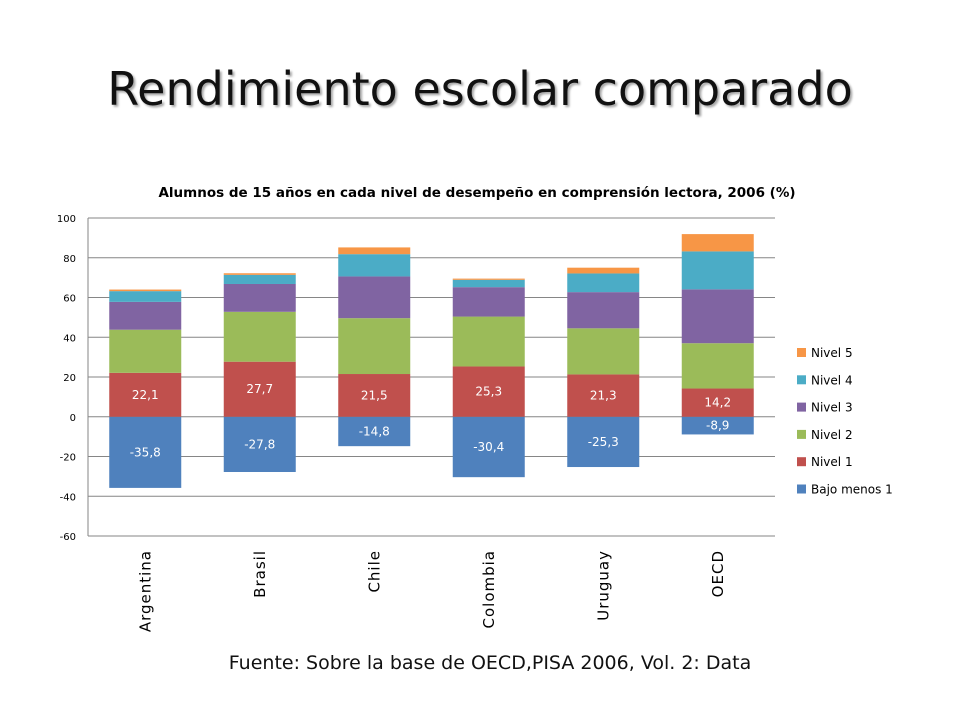  I want to click on data-label: -35,8, so click(145, 452).